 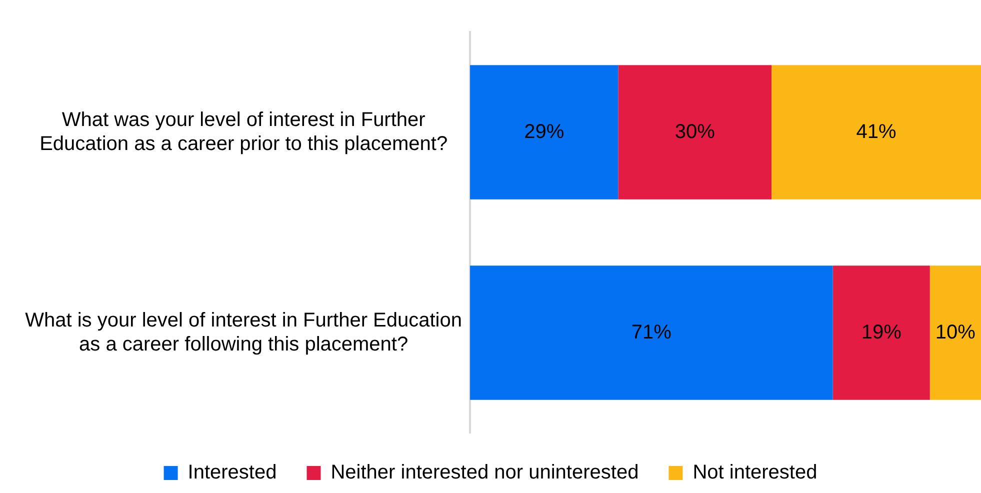 I want to click on data-label: 41%, so click(x=876, y=131).